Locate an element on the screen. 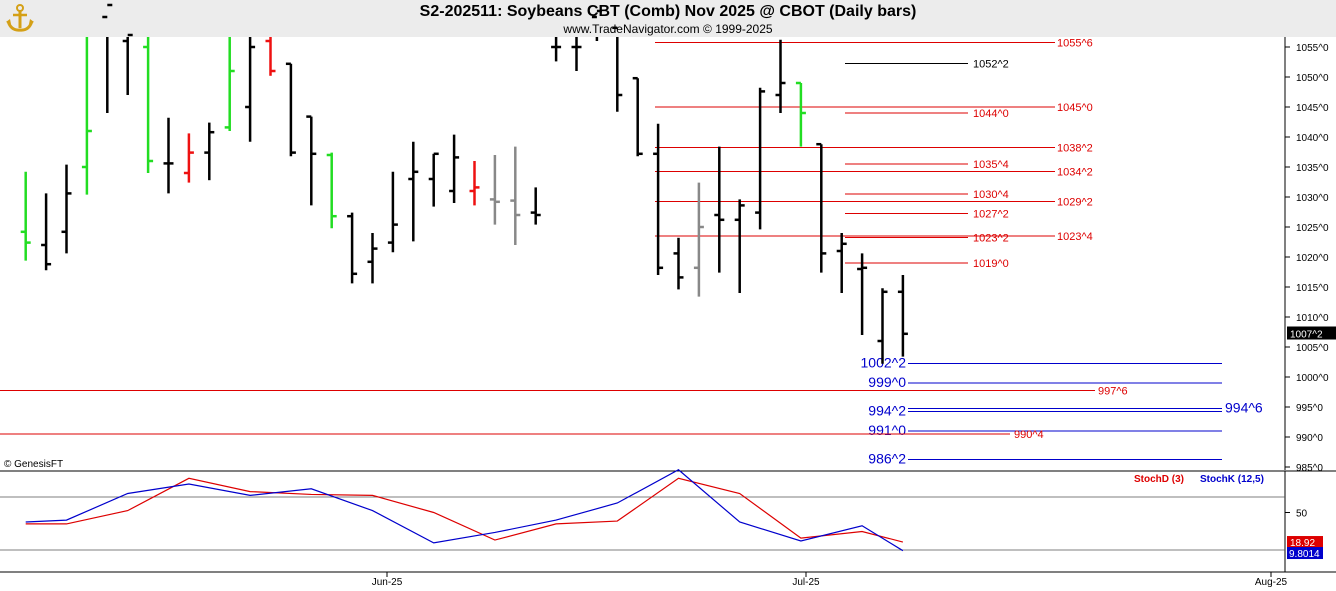 The height and width of the screenshot is (591, 1336). time-tick-label: Jul-25 is located at coordinates (806, 582).